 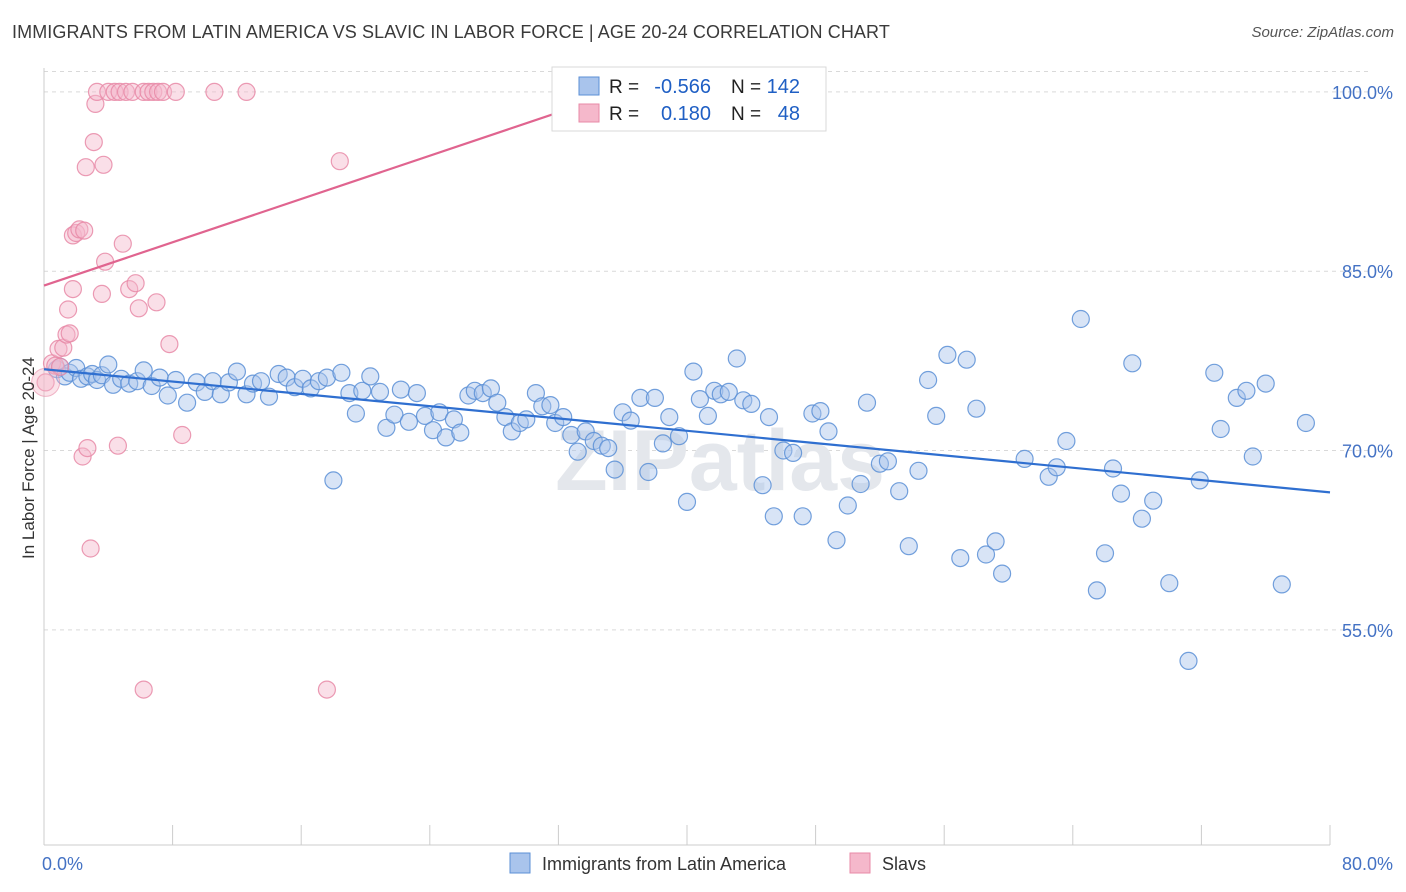 What do you see at coordinates (1367, 452) in the screenshot?
I see `y-tick-label: 70.0%` at bounding box center [1367, 452].